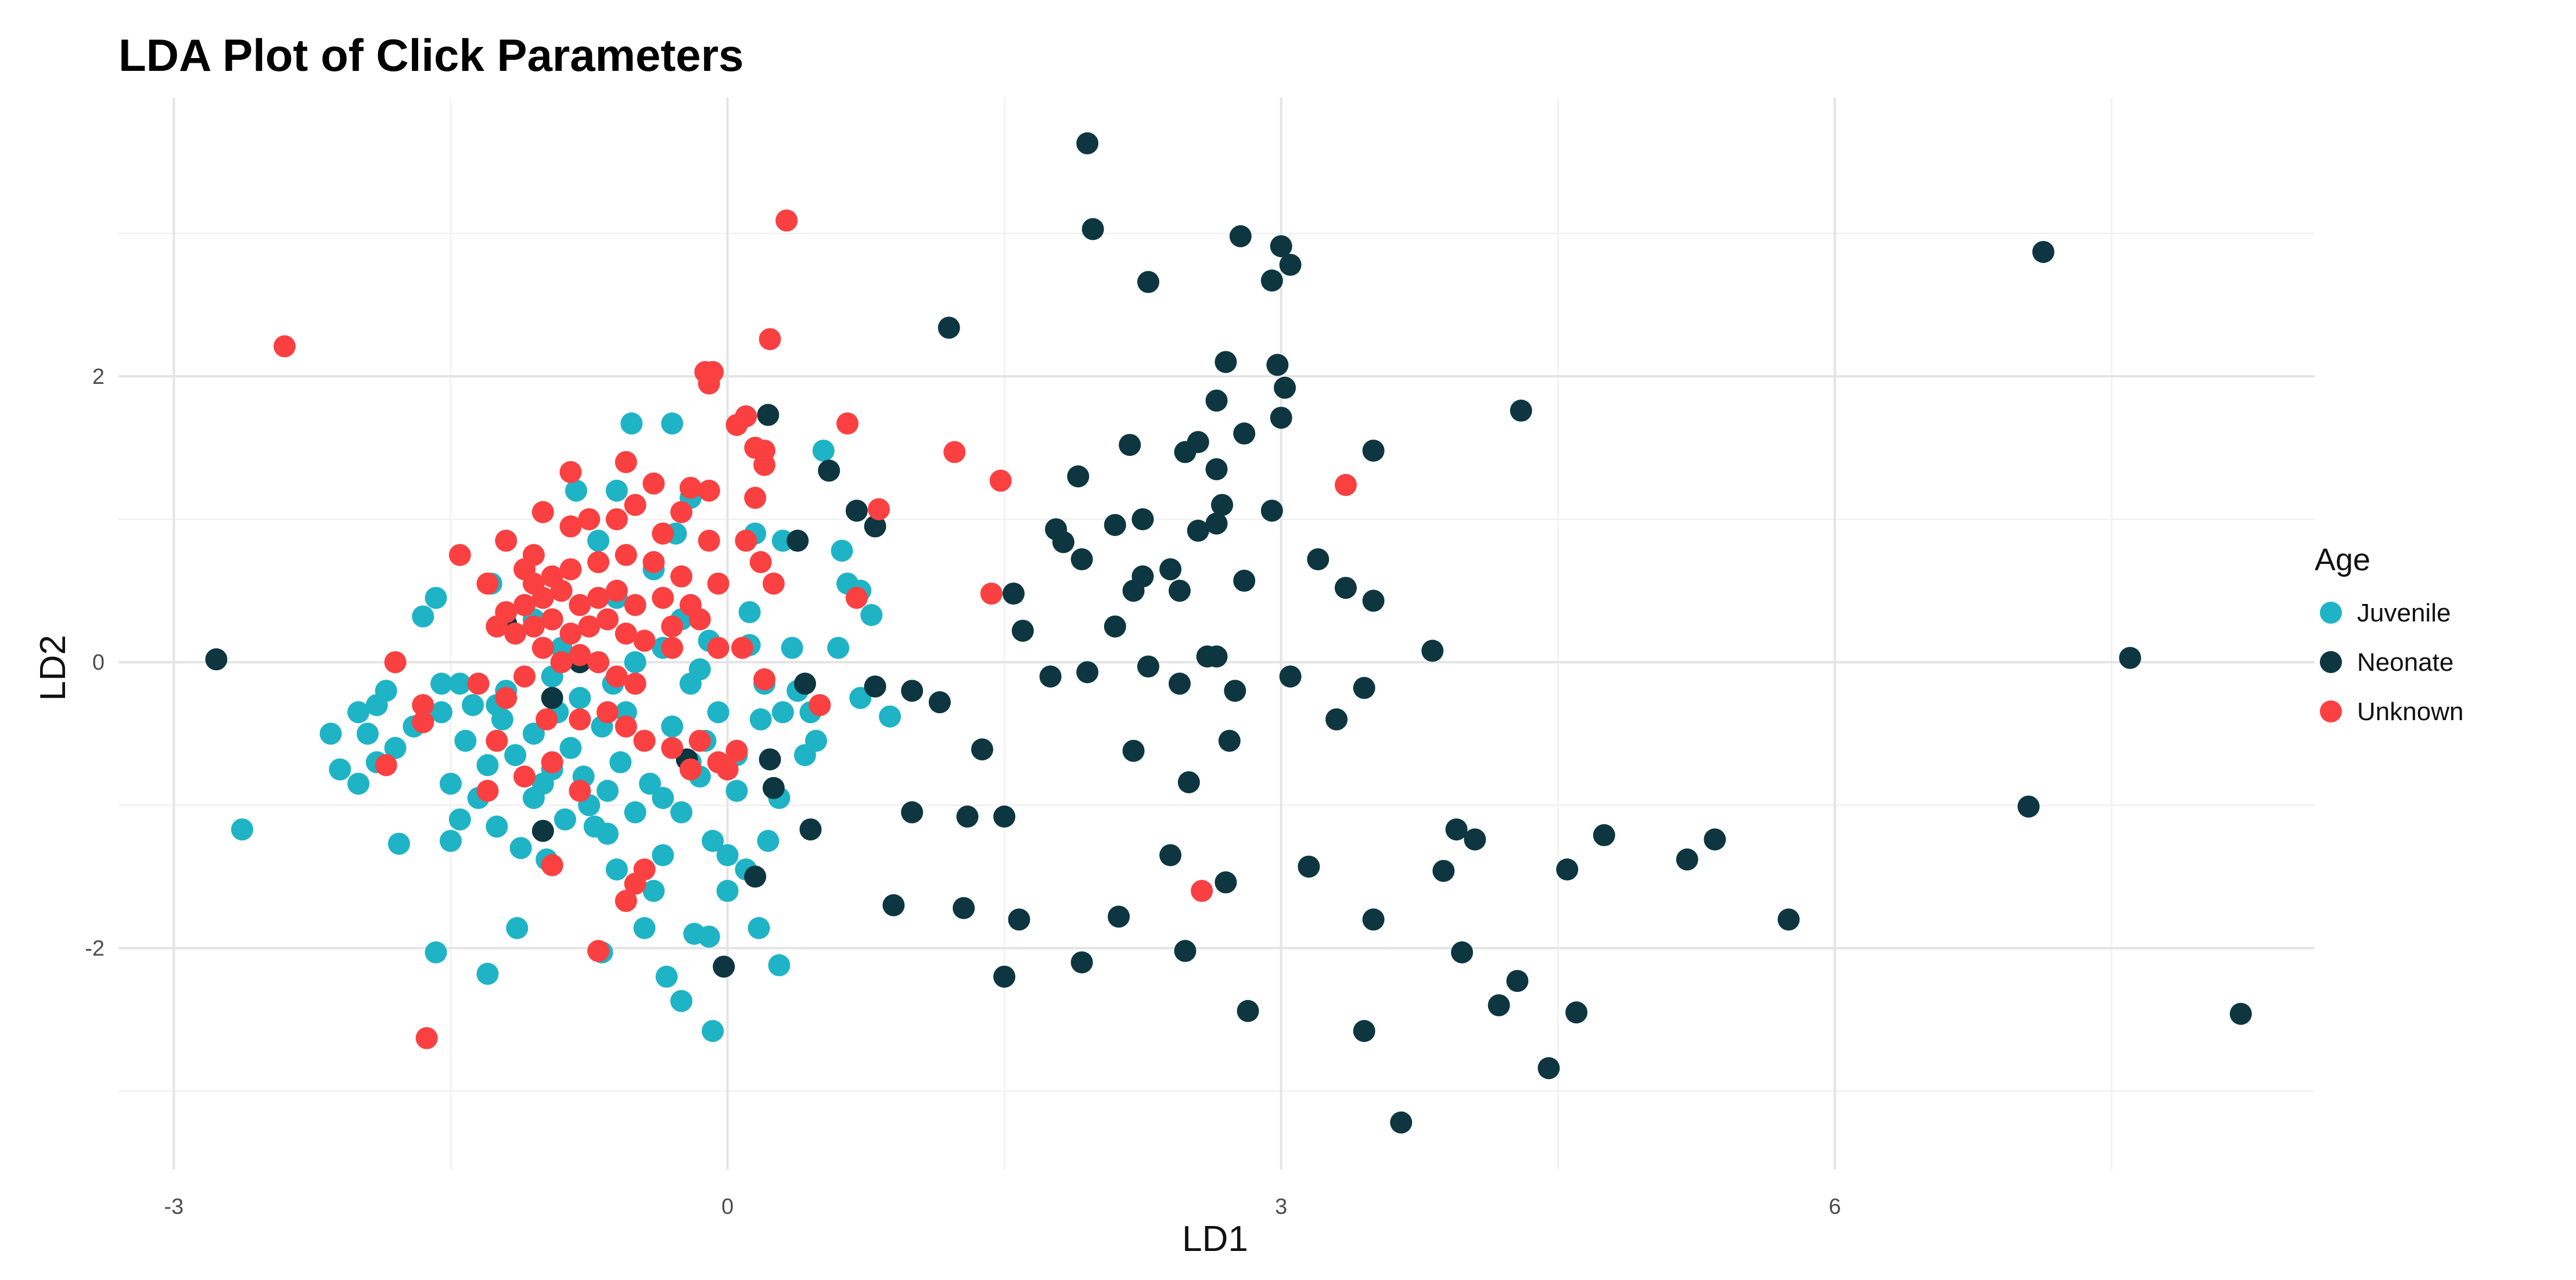 The image size is (2576, 1280). Describe the element at coordinates (2410, 712) in the screenshot. I see `legend-label-unknown: Unknown` at that location.